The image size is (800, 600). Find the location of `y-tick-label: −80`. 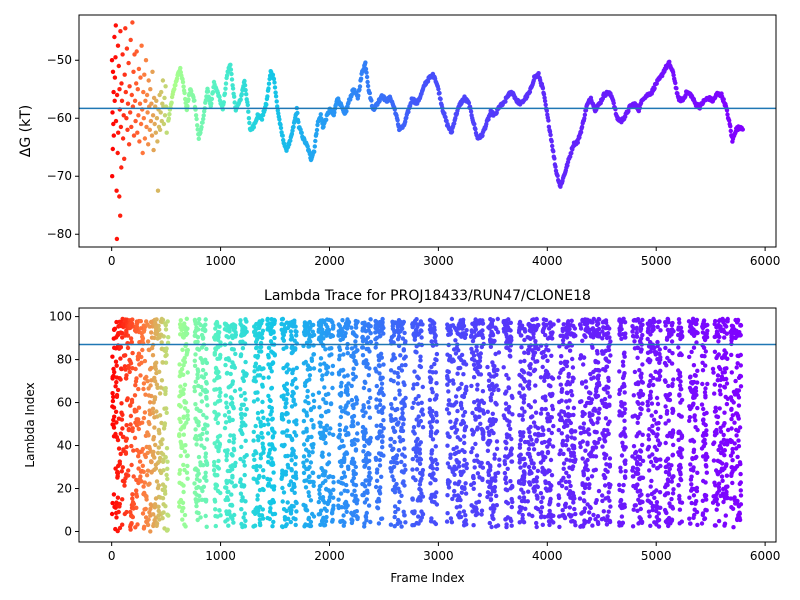

y-tick-label: −80 is located at coordinates (59, 234).